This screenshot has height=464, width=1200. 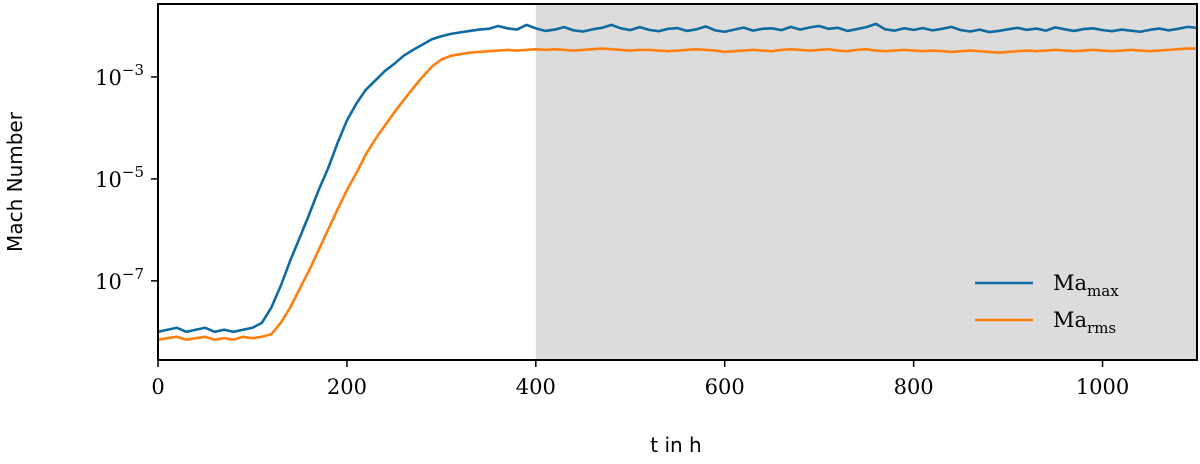 What do you see at coordinates (725, 387) in the screenshot?
I see `x-tick-label: 600` at bounding box center [725, 387].